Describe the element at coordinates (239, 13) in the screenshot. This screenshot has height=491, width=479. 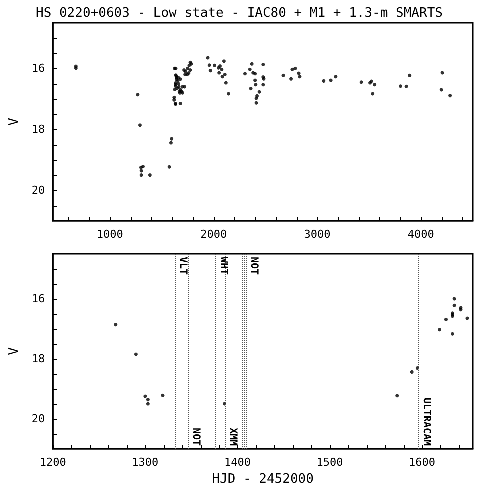
I see `chart-title: HS 0220+0603 - Low state - IAC80 + M1 + 1.3-m SMARTS` at that location.